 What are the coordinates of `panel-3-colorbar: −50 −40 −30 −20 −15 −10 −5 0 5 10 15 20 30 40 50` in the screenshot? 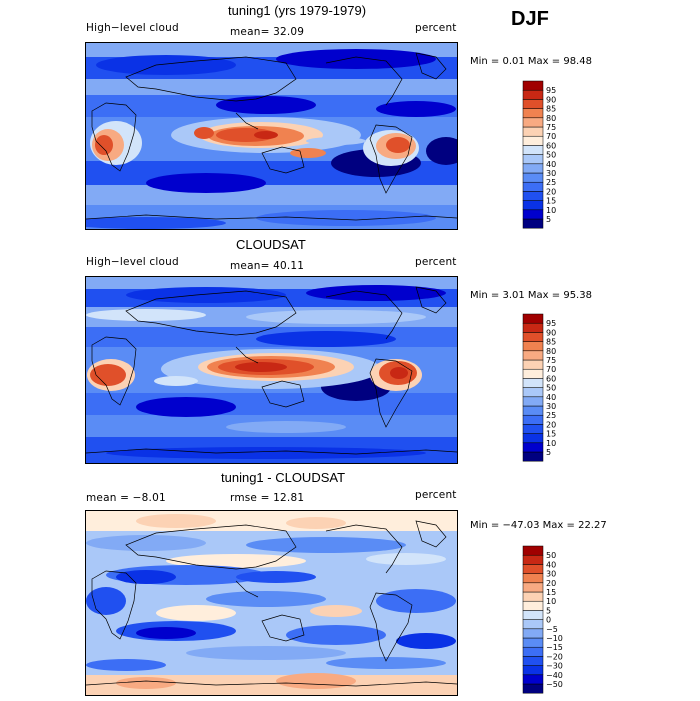 It's located at (552, 623).